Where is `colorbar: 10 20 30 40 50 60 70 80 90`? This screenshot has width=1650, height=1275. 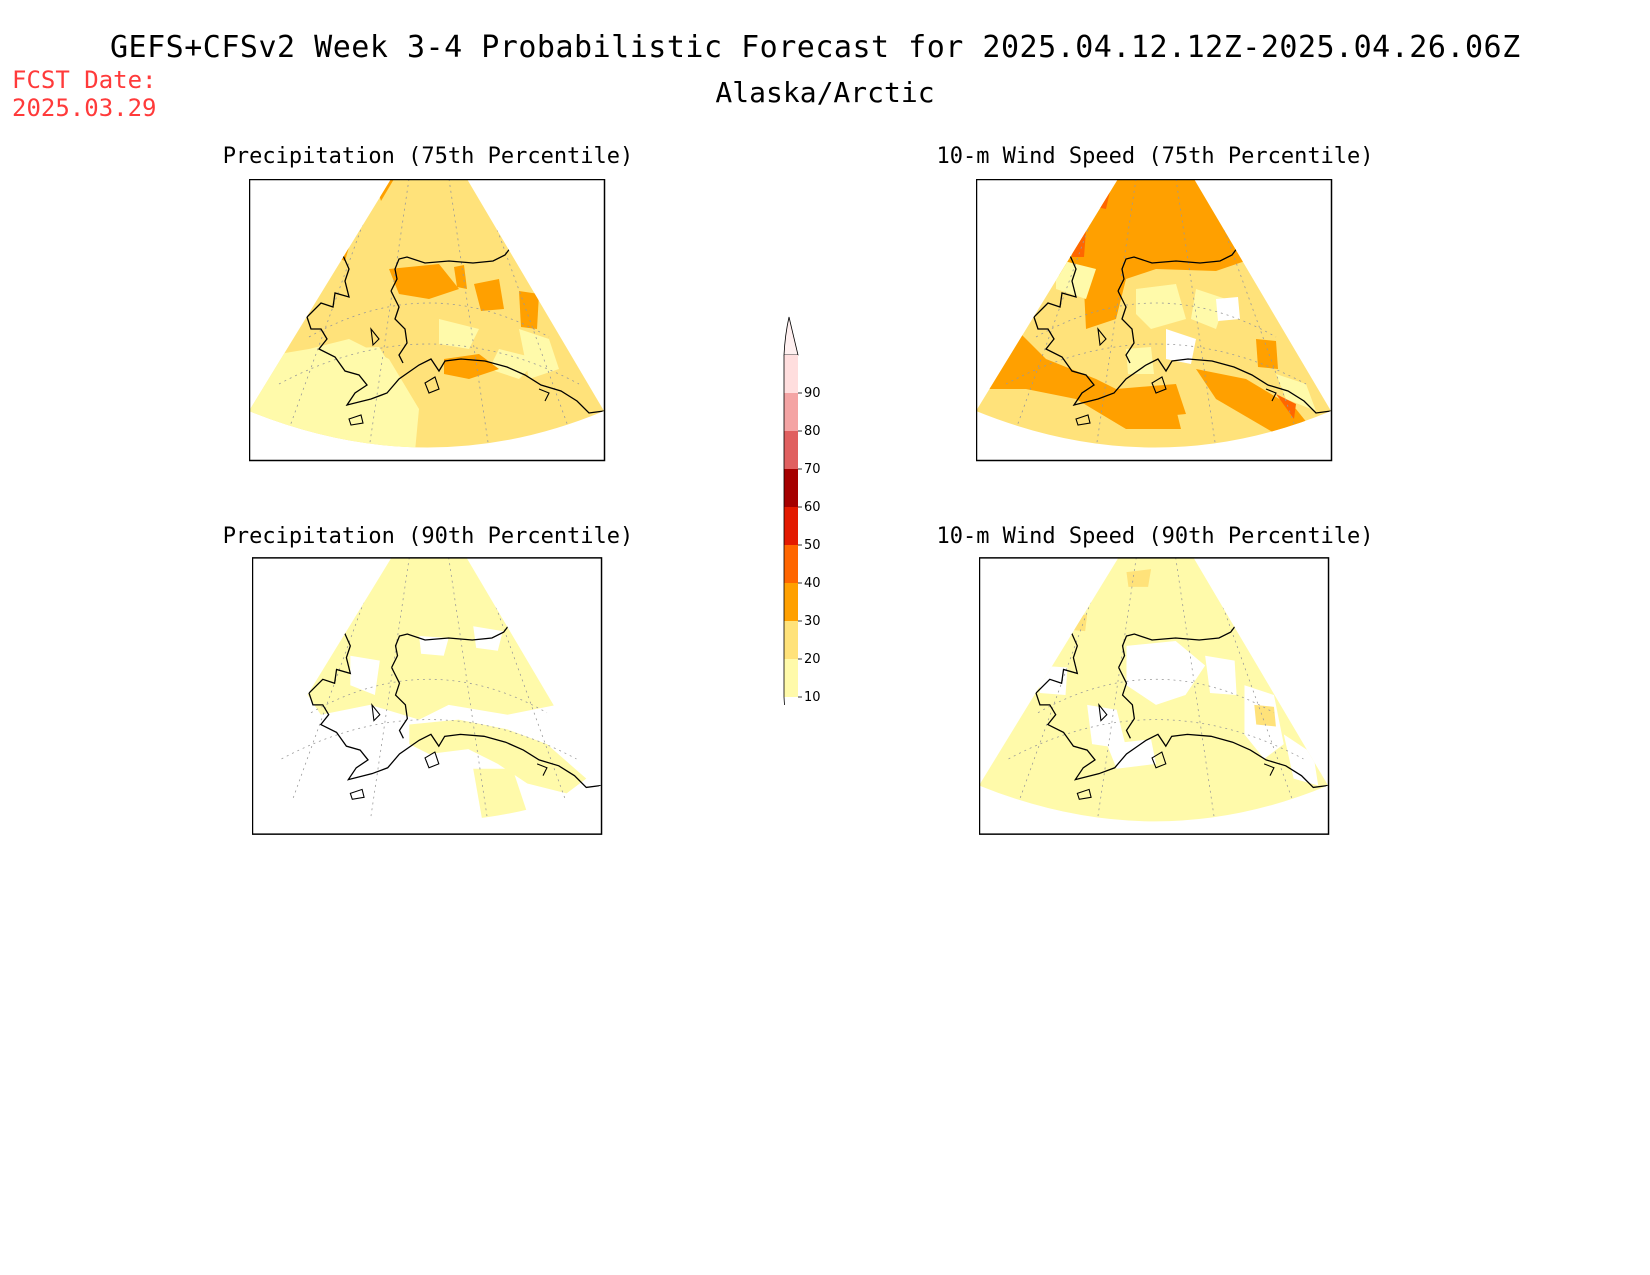 colorbar: 10 20 30 40 50 60 70 80 90 is located at coordinates (805, 510).